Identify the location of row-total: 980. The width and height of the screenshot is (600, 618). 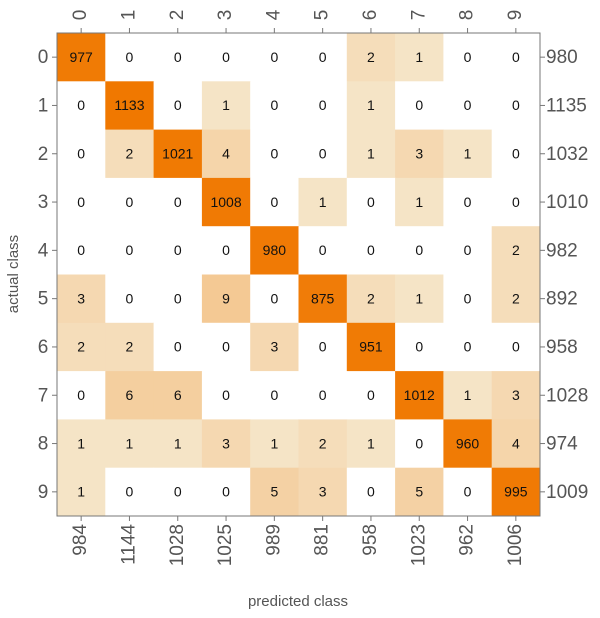
(562, 57).